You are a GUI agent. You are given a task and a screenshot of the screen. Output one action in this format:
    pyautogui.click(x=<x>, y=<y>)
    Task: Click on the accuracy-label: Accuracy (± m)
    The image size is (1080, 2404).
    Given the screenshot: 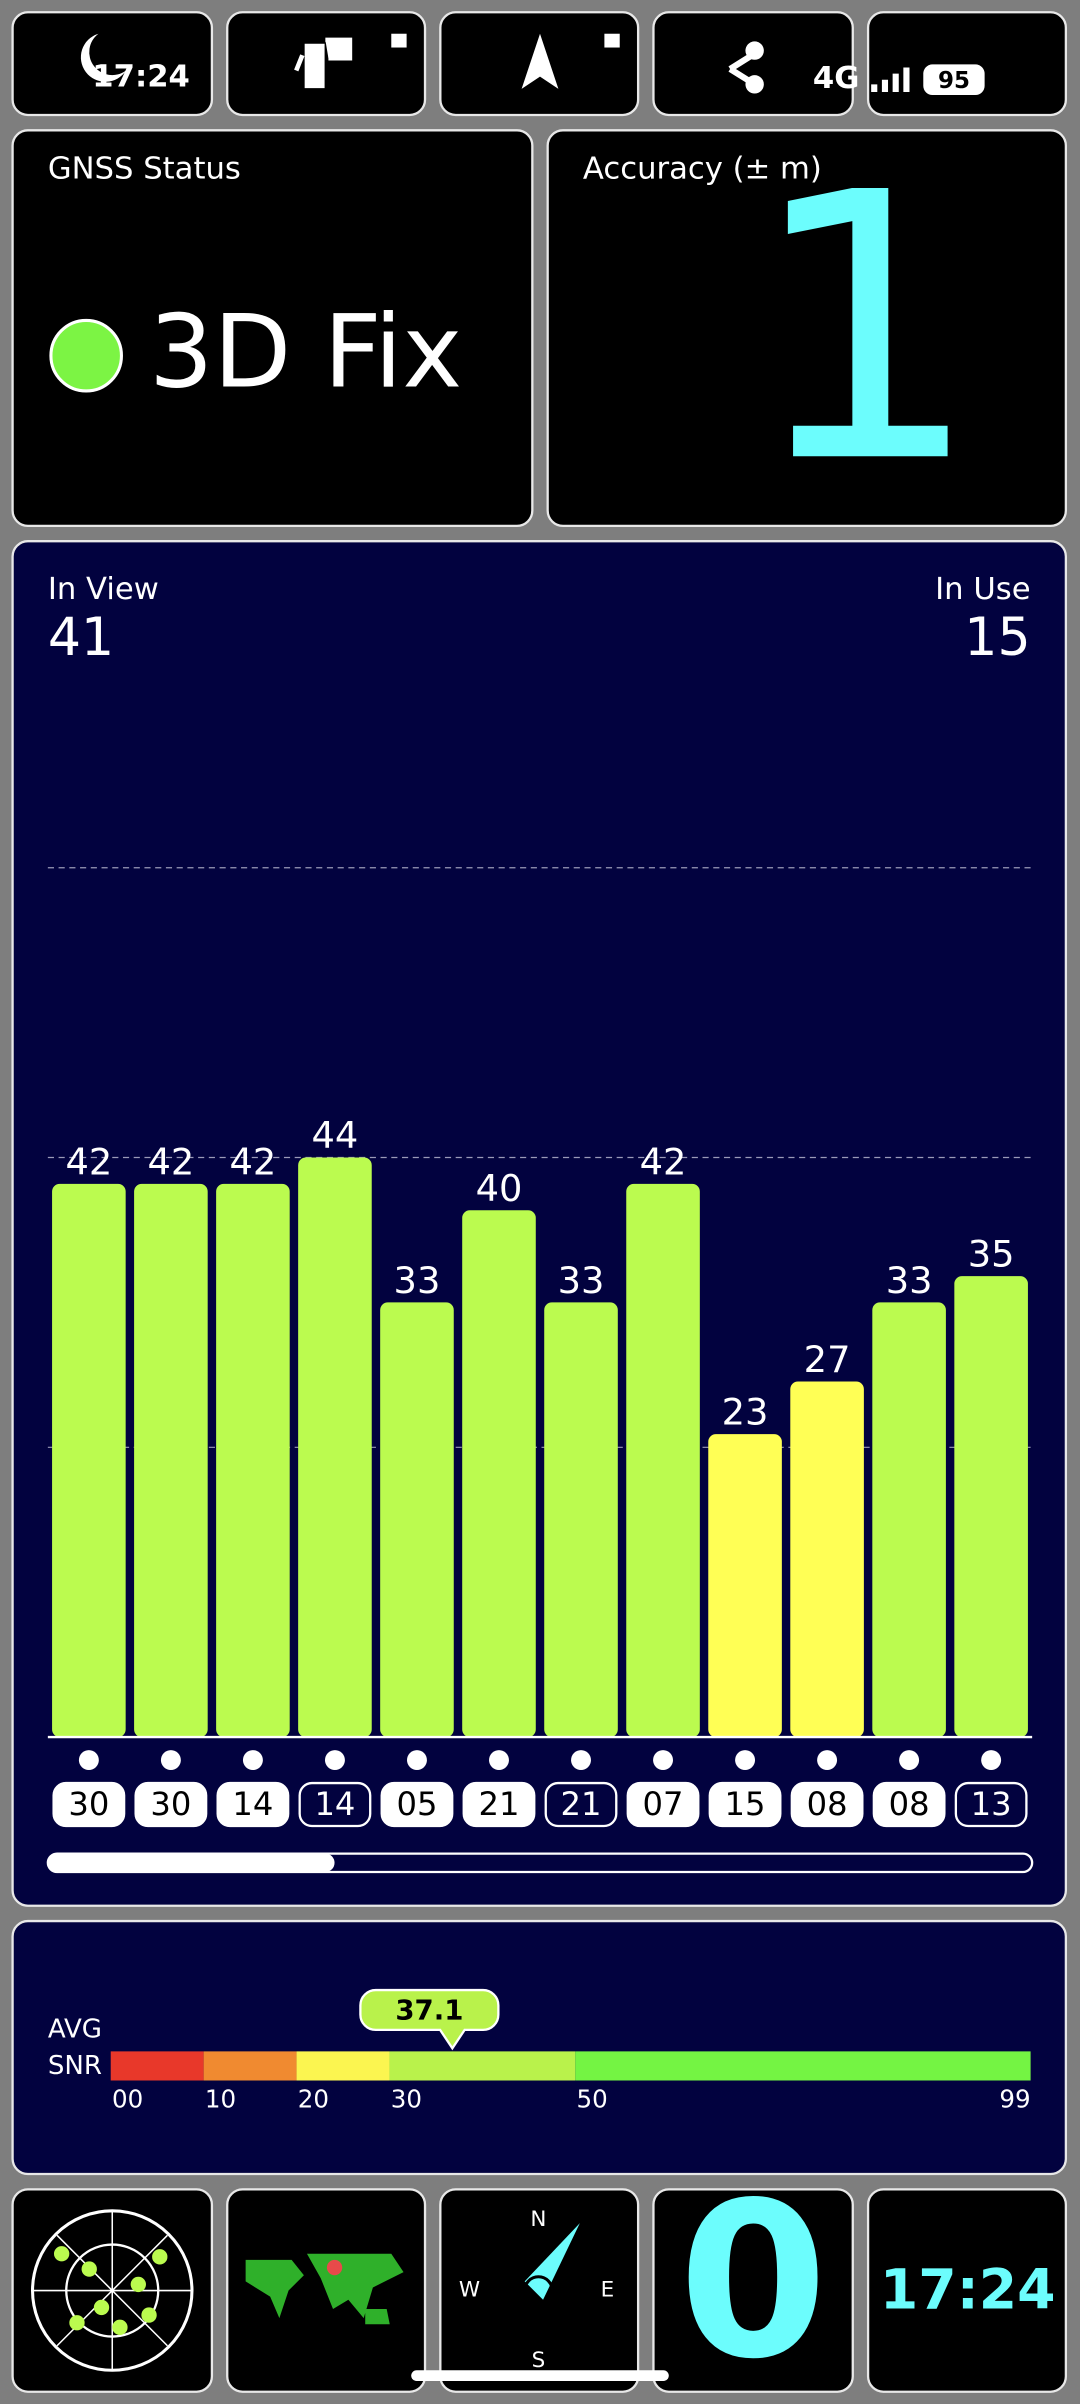 What is the action you would take?
    pyautogui.click(x=702, y=169)
    